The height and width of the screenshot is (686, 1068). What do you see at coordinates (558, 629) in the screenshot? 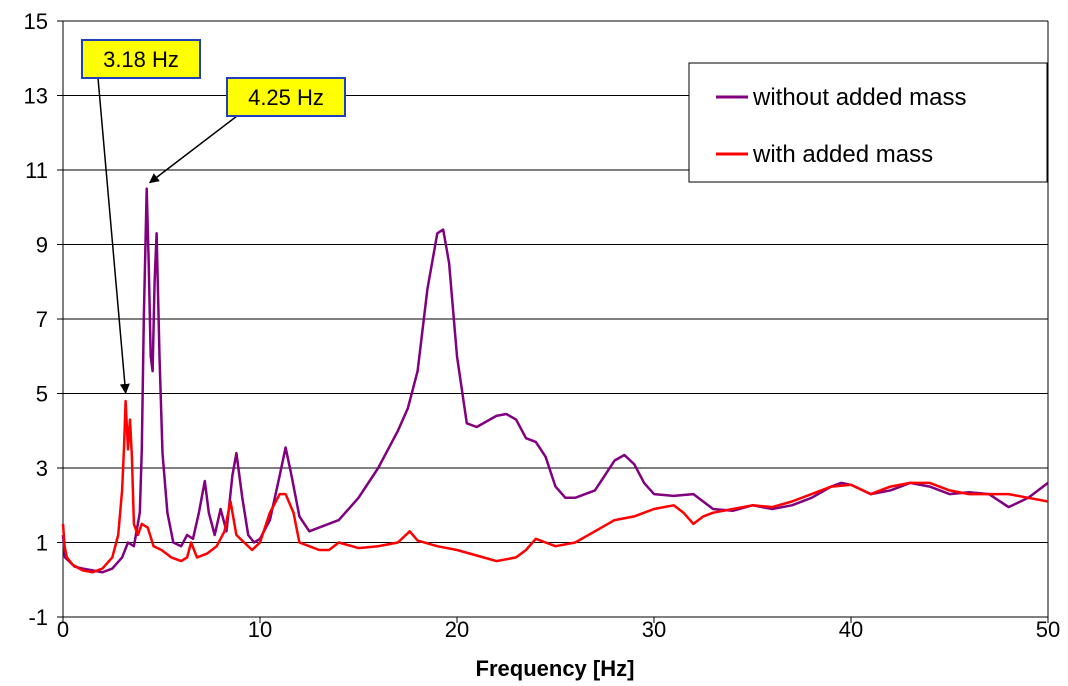
I see `x-tick-labels: 0 10 20 30 40 50` at bounding box center [558, 629].